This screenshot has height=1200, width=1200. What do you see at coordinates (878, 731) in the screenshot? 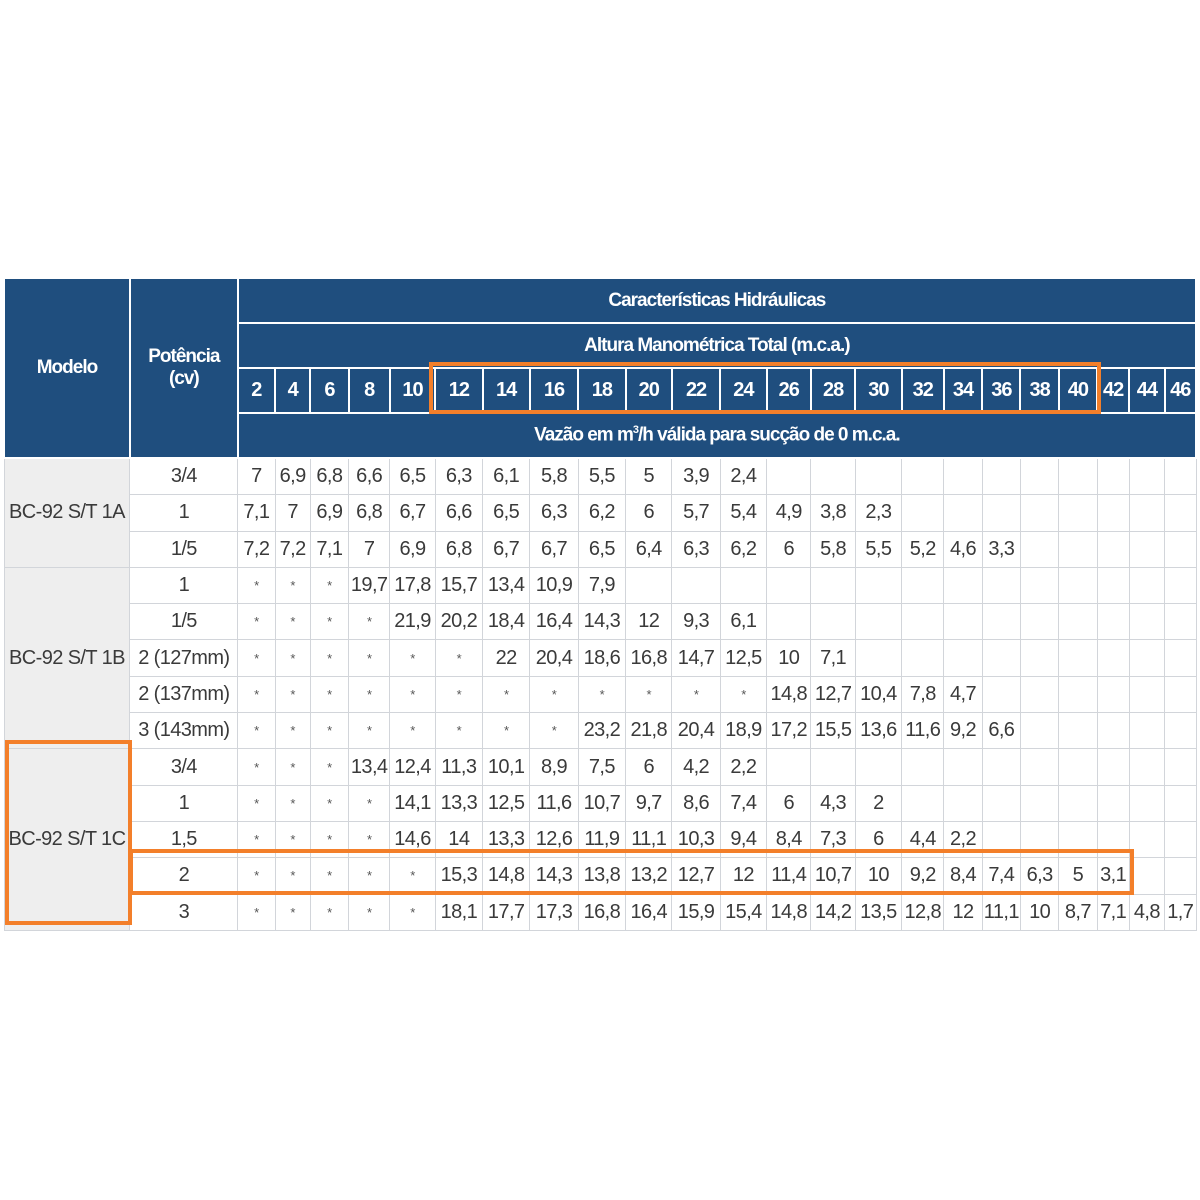
I see `flow-value-cell: 13,6` at bounding box center [878, 731].